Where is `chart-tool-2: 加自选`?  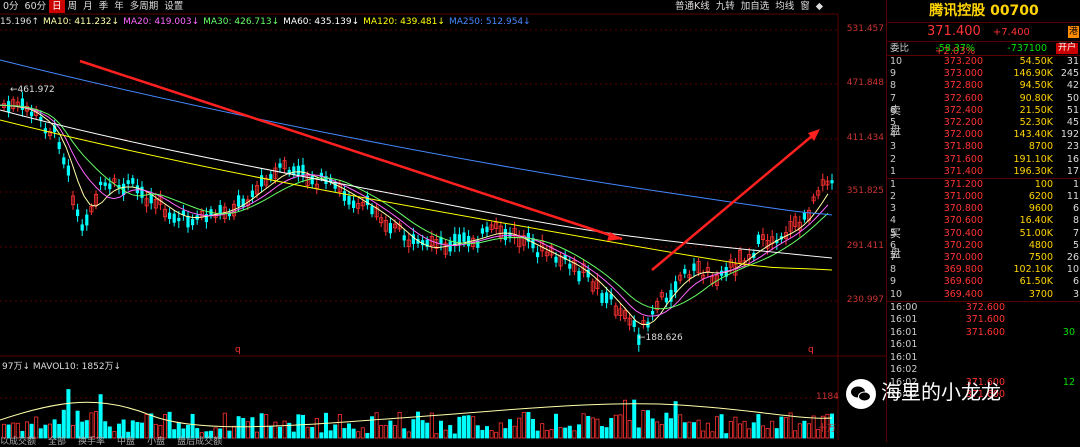
chart-tool-2: 加自选 is located at coordinates (755, 6).